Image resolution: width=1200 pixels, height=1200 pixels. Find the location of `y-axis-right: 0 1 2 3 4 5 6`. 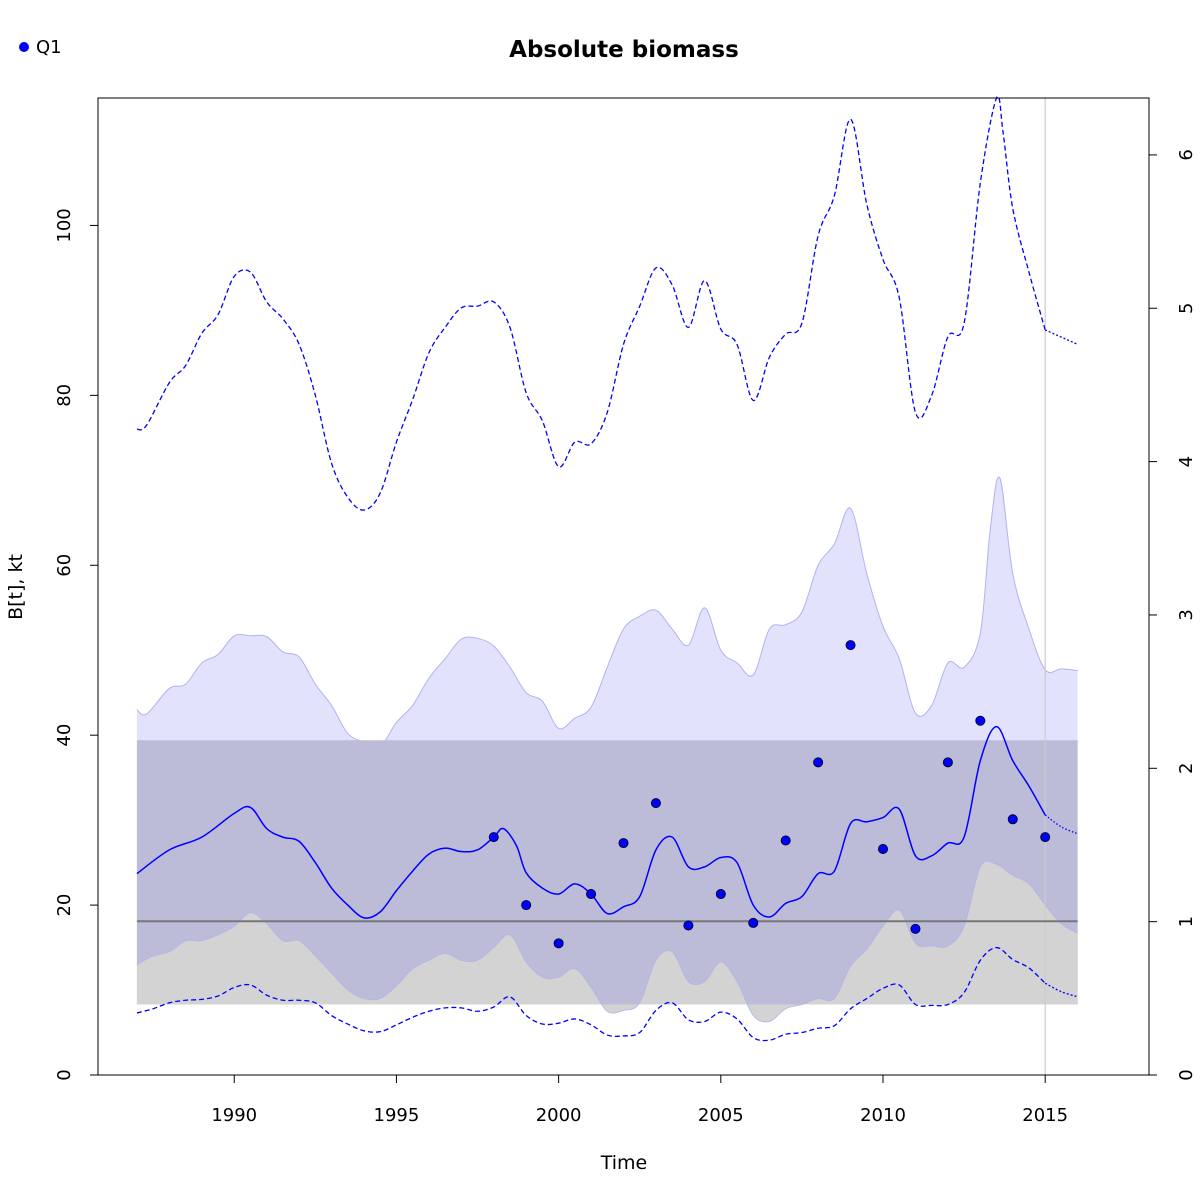

y-axis-right: 0 1 2 3 4 5 6 is located at coordinates (1172, 615).